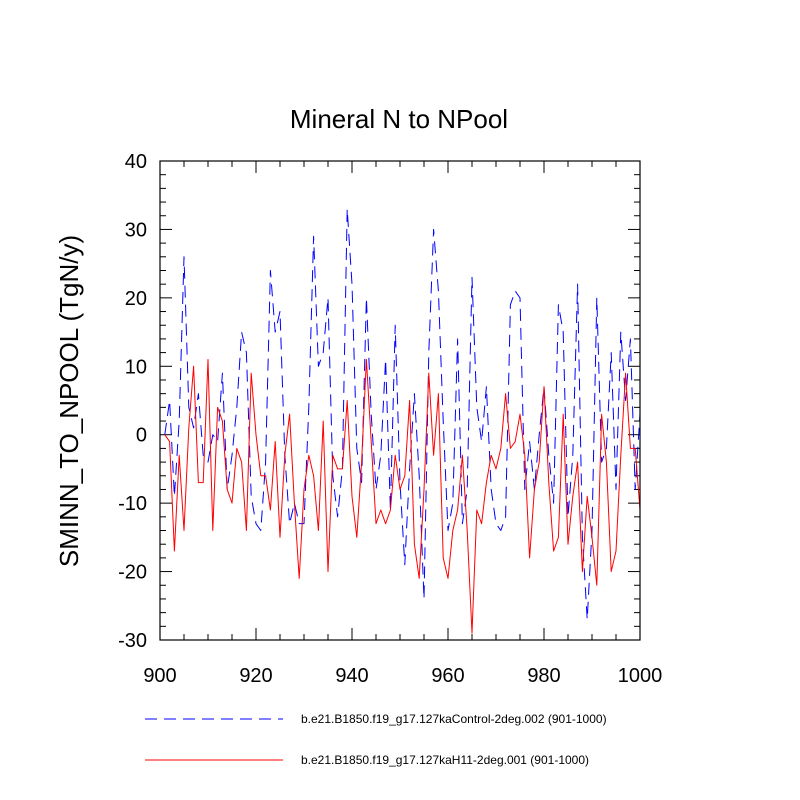 The image size is (800, 800). What do you see at coordinates (132, 573) in the screenshot?
I see `y-tick-label: -20` at bounding box center [132, 573].